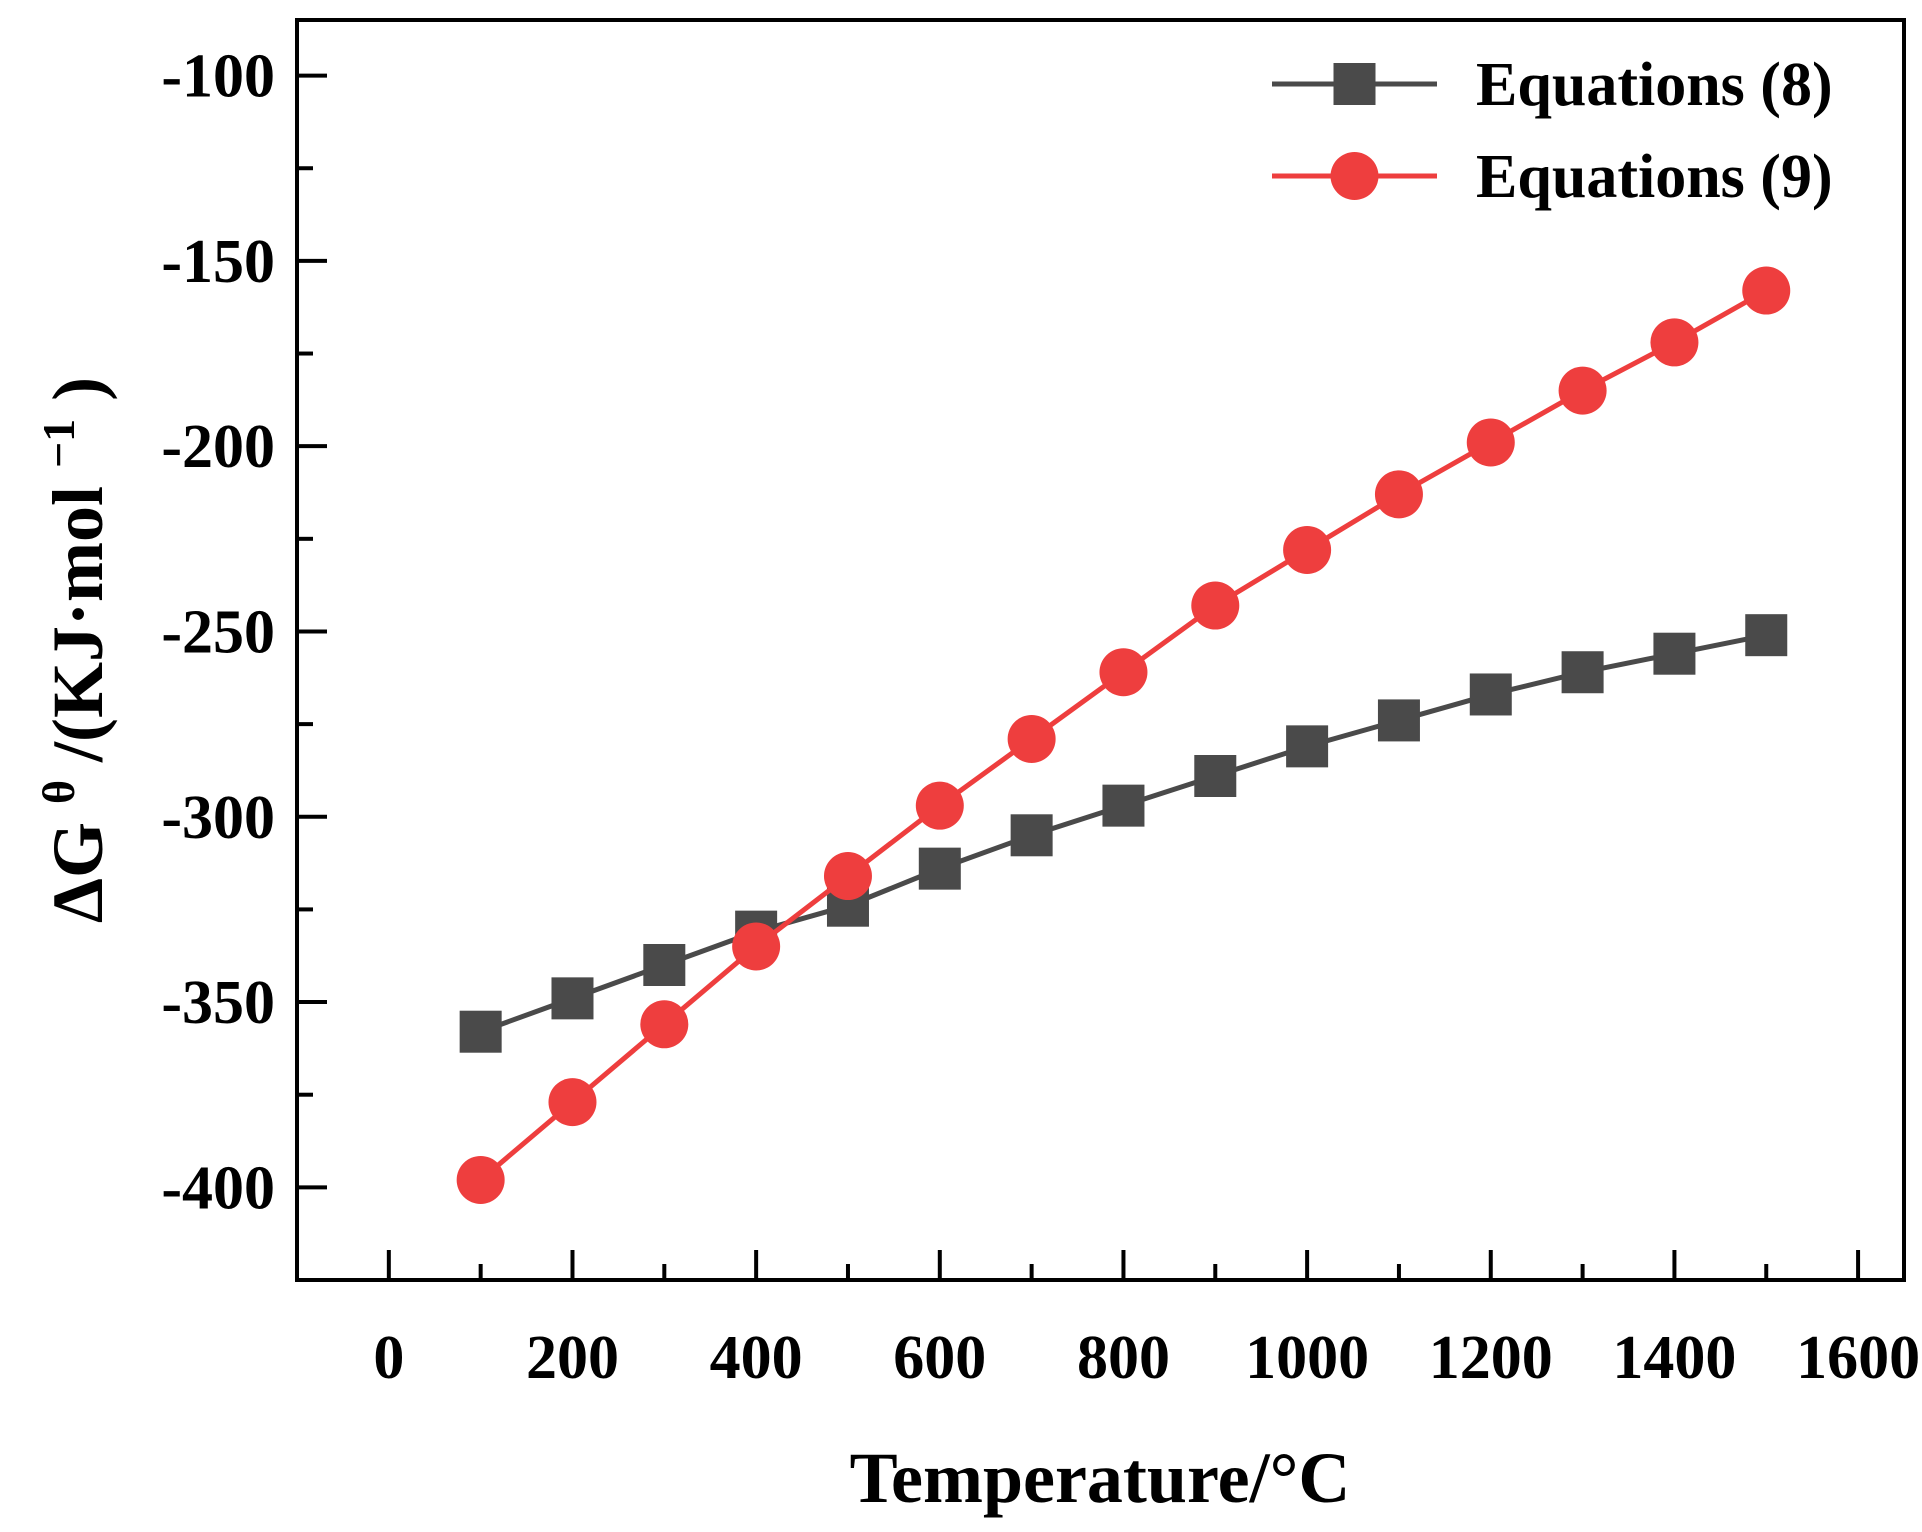 The image size is (1922, 1532). What do you see at coordinates (1307, 1358) in the screenshot?
I see `x-tick-label-1000: 1000` at bounding box center [1307, 1358].